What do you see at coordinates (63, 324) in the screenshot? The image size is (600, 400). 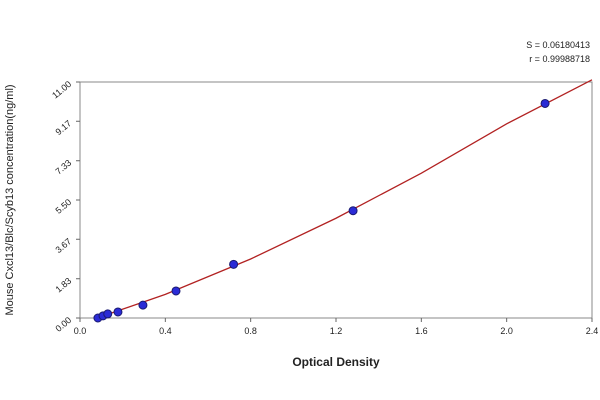 I see `y-tick-label: 0.00` at bounding box center [63, 324].